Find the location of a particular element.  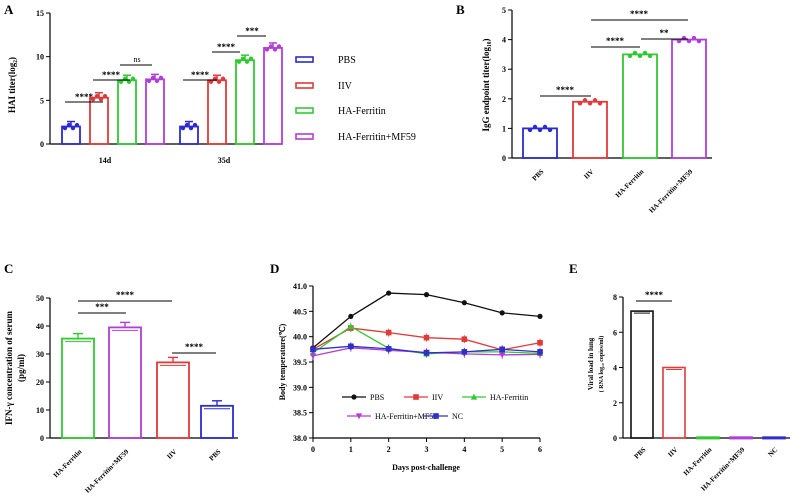

panel-c-bars is located at coordinates (147, 380).